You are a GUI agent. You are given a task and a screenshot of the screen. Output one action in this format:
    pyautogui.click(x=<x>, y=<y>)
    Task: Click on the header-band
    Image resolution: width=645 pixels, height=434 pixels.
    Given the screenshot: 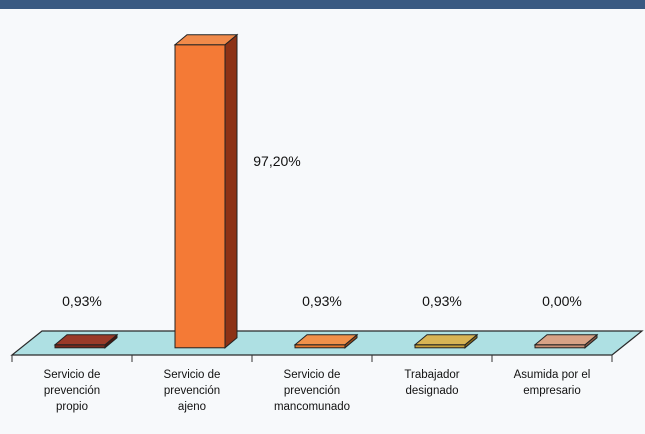 What is the action you would take?
    pyautogui.click(x=322, y=4)
    